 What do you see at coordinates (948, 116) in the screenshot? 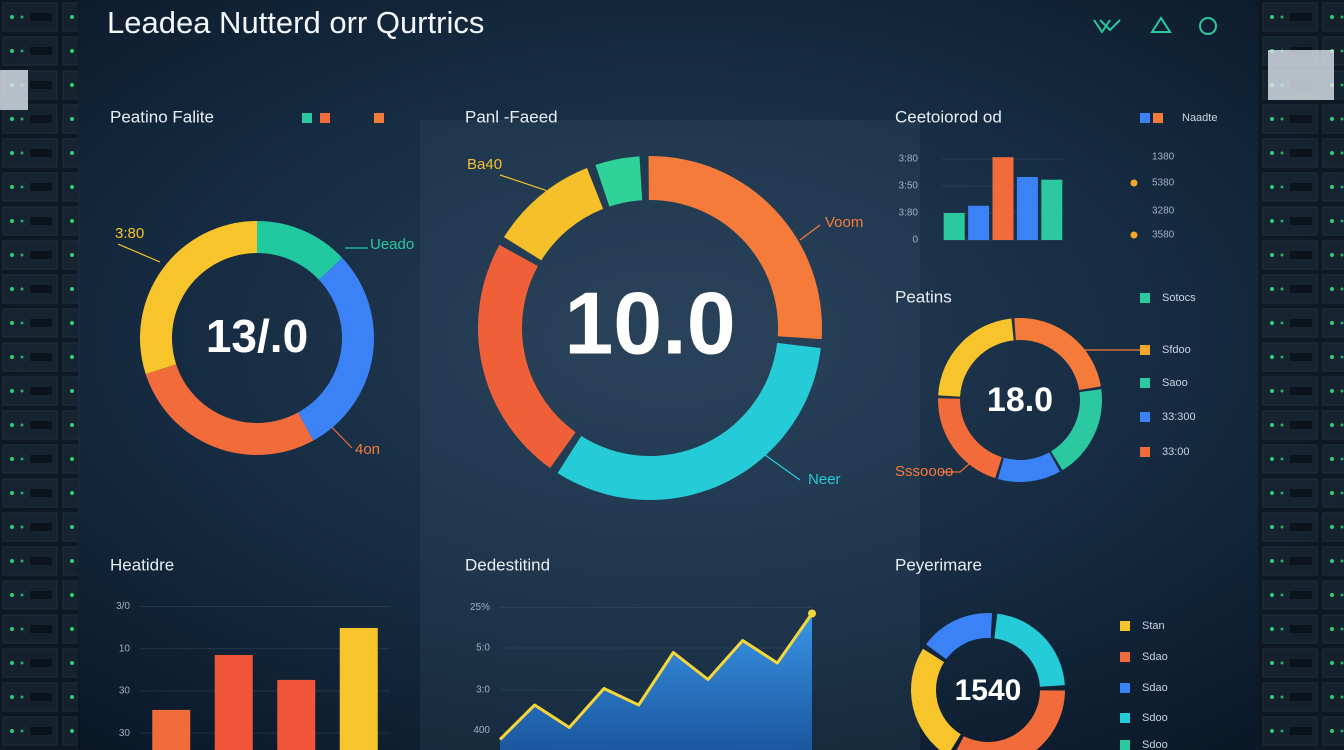
I see `panel-title: Ceetoiorod od` at bounding box center [948, 116].